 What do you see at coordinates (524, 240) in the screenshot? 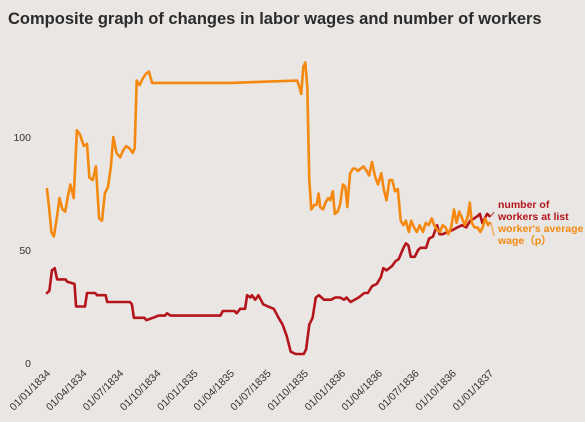
I see `legend-label: wage（p）` at bounding box center [524, 240].